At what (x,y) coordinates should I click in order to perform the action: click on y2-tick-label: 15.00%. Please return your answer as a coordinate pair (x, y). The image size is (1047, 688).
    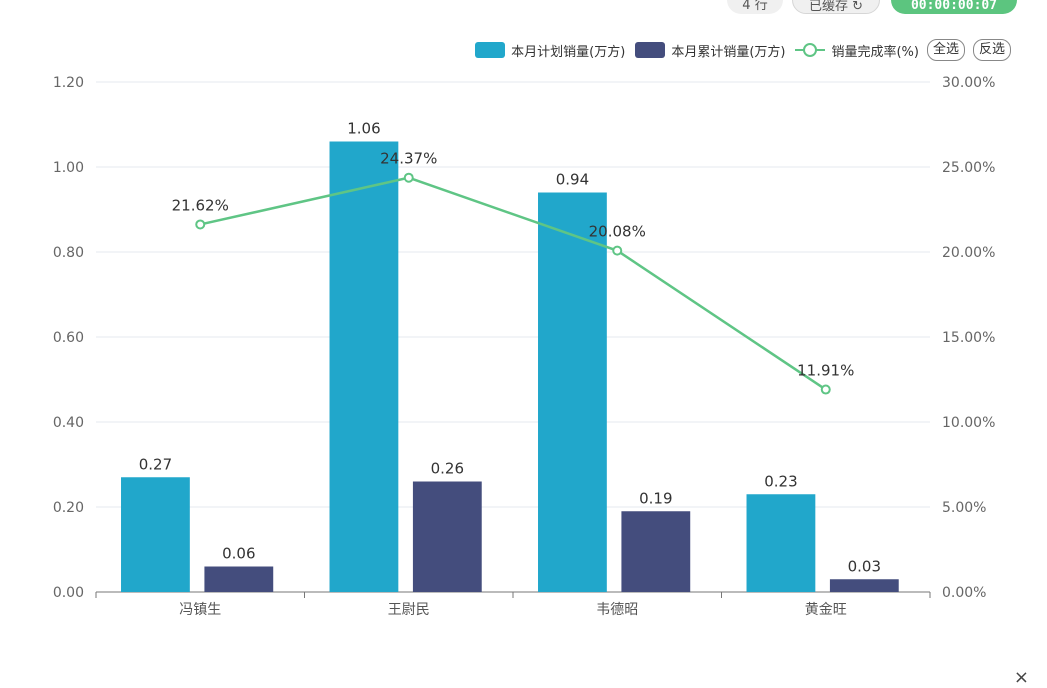
    Looking at the image, I should click on (968, 338).